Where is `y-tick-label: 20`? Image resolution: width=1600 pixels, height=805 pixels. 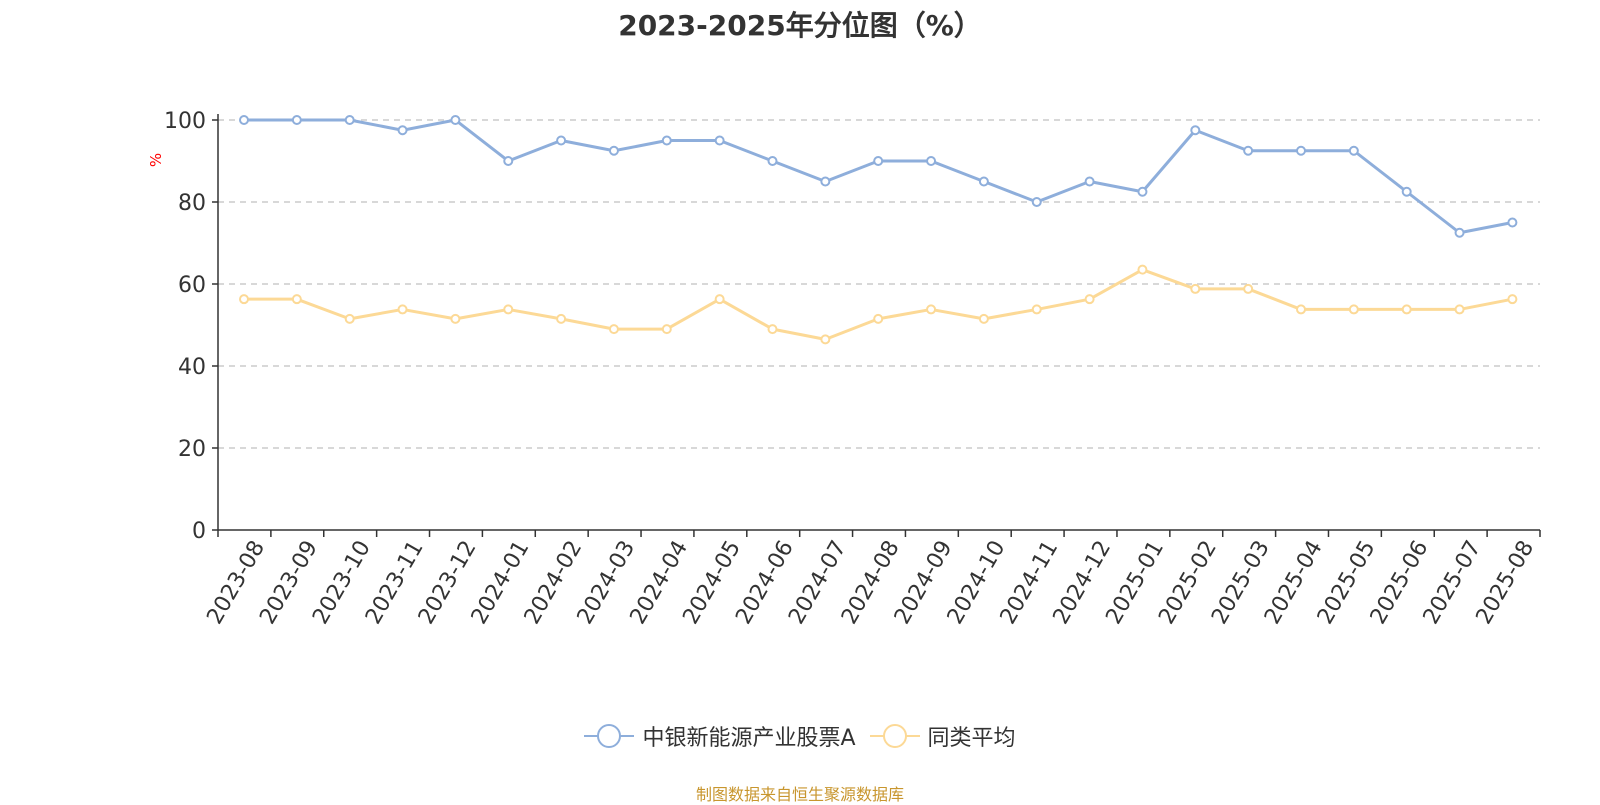
y-tick-label: 20 is located at coordinates (192, 449).